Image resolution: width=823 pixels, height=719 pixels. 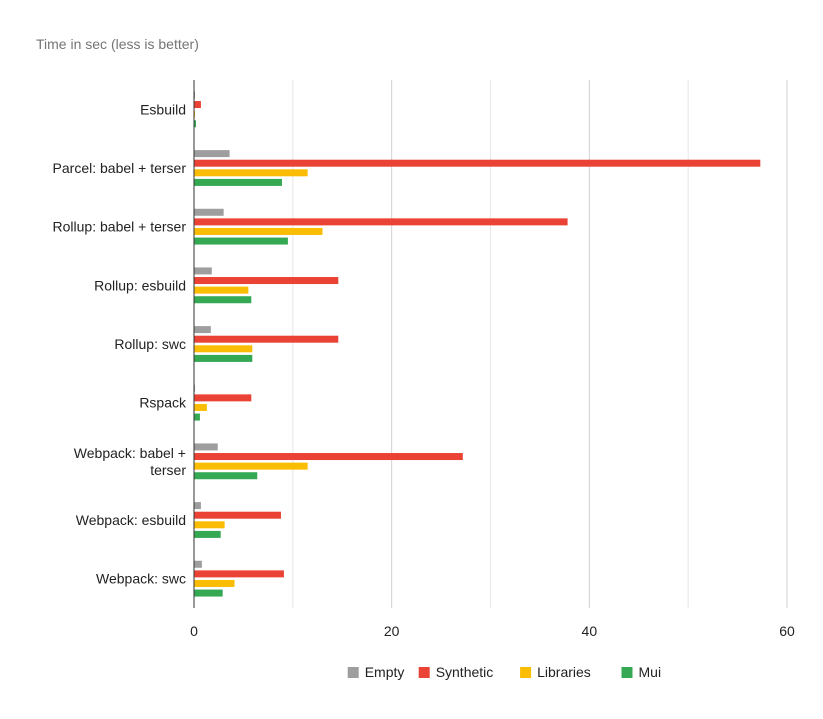 What do you see at coordinates (120, 227) in the screenshot?
I see `category-label: Rollup: babel + terser` at bounding box center [120, 227].